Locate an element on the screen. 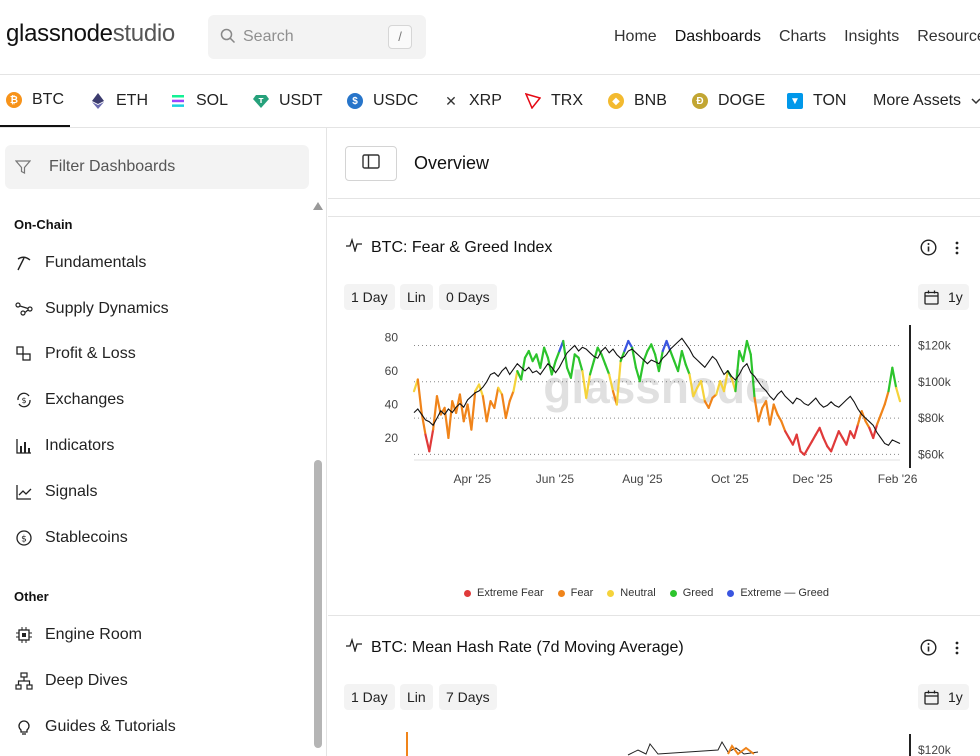  legend-item-neutral: Neutral is located at coordinates (631, 593).